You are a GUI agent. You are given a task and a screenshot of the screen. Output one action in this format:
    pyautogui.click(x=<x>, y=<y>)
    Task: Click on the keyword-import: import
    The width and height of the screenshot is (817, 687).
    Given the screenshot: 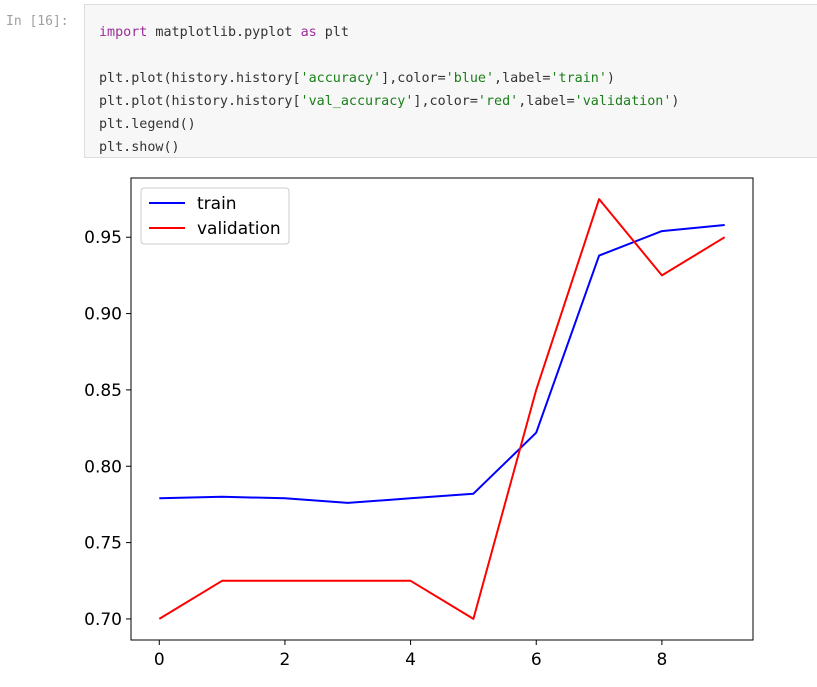 What is the action you would take?
    pyautogui.click(x=123, y=32)
    